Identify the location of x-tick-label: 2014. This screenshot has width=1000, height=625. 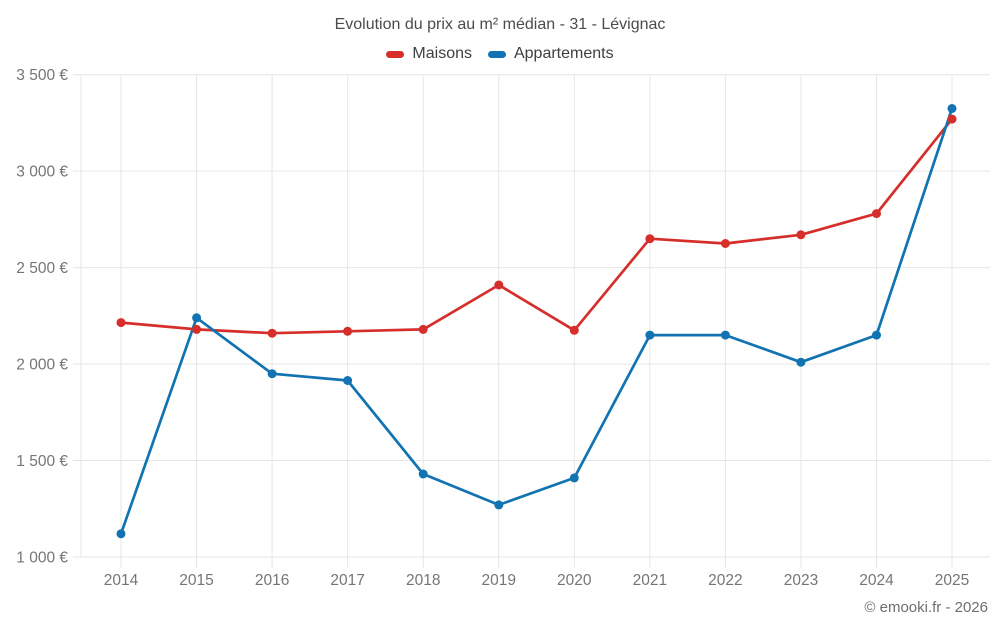
(121, 580).